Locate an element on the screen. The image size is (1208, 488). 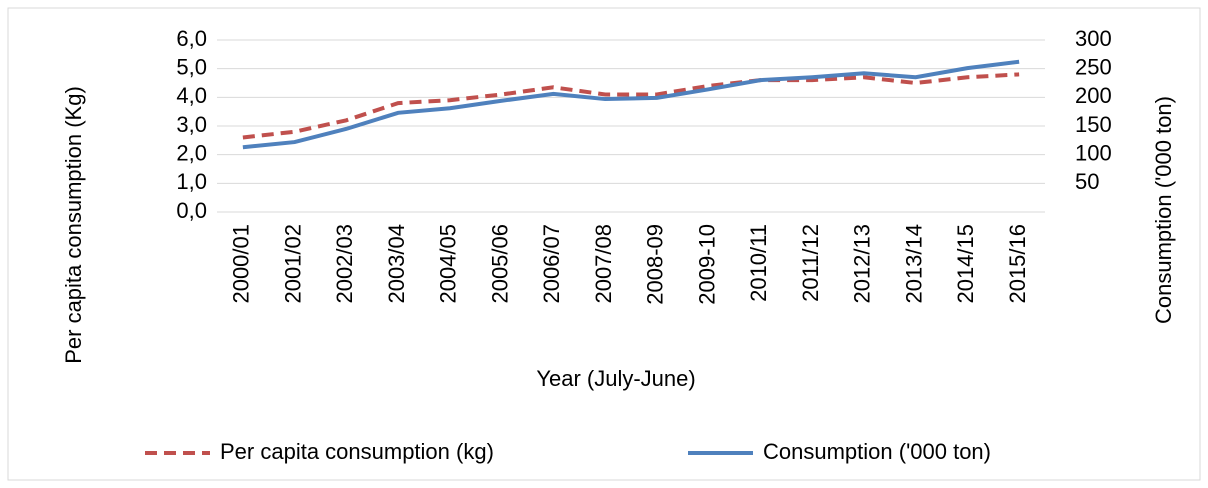
x-tick-label: 2010/11 is located at coordinates (758, 263).